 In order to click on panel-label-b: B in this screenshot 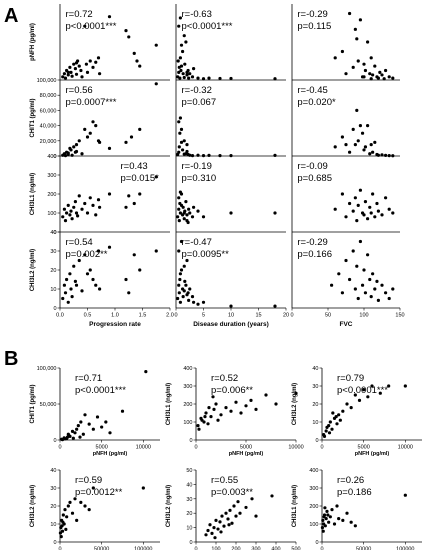, I will do `click(11, 359)`.